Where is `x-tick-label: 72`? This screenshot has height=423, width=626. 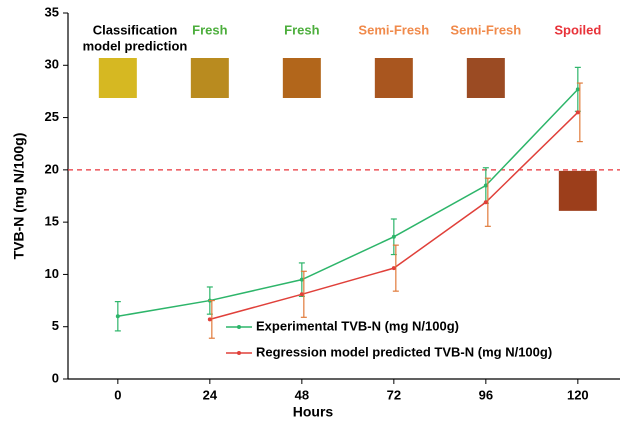
x-tick-label: 72 is located at coordinates (394, 394).